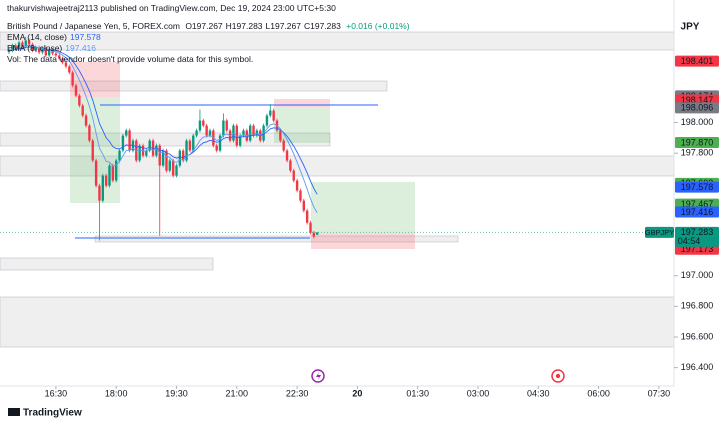 This screenshot has height=424, width=720. I want to click on symbol-badge, so click(659, 232).